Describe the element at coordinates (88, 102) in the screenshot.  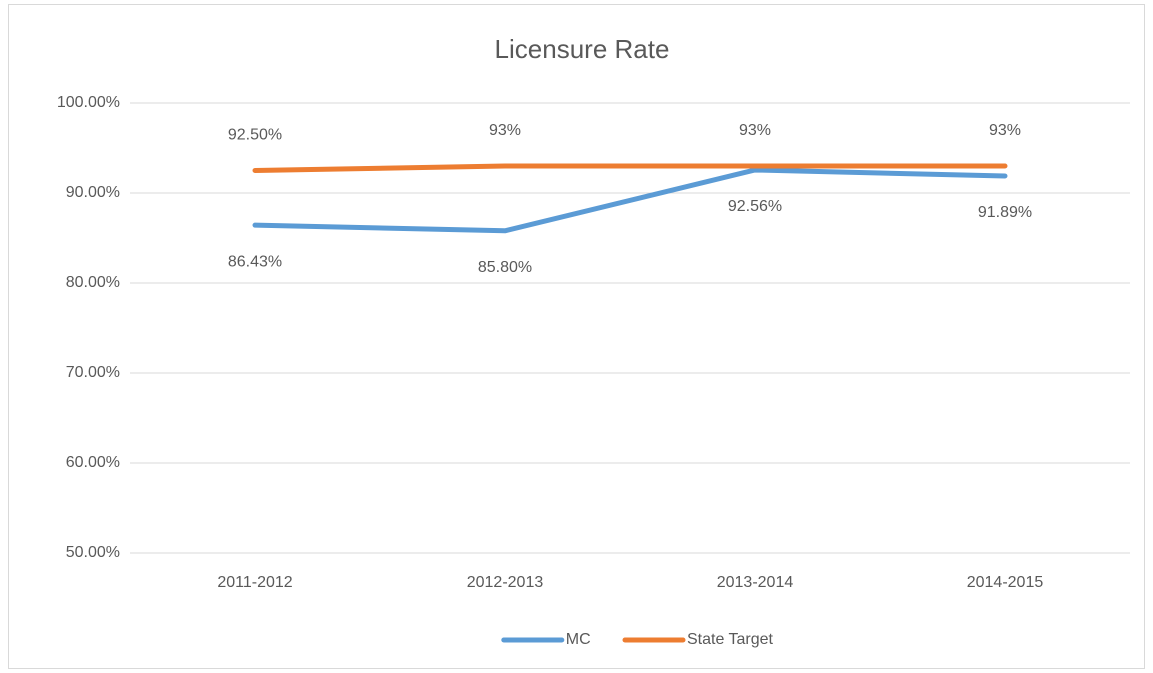
I see `y-tick-label: 100.00%` at that location.